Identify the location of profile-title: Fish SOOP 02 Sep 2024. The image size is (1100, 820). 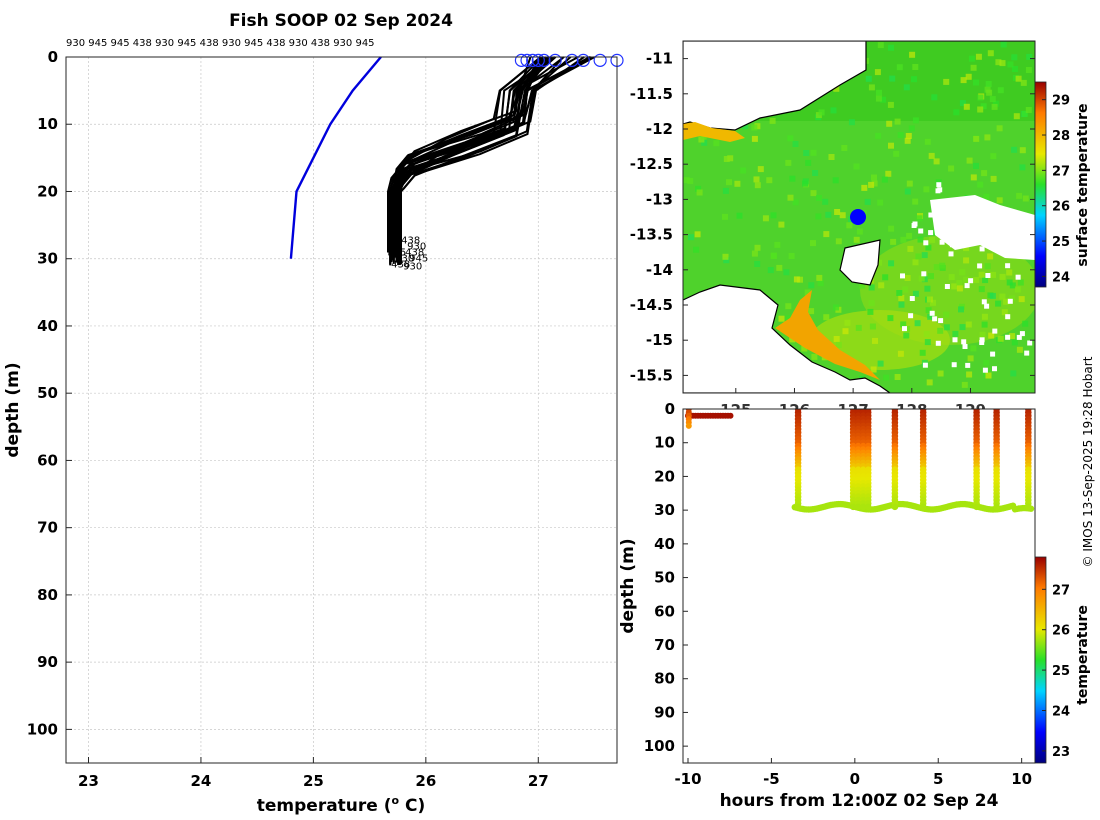
(341, 21).